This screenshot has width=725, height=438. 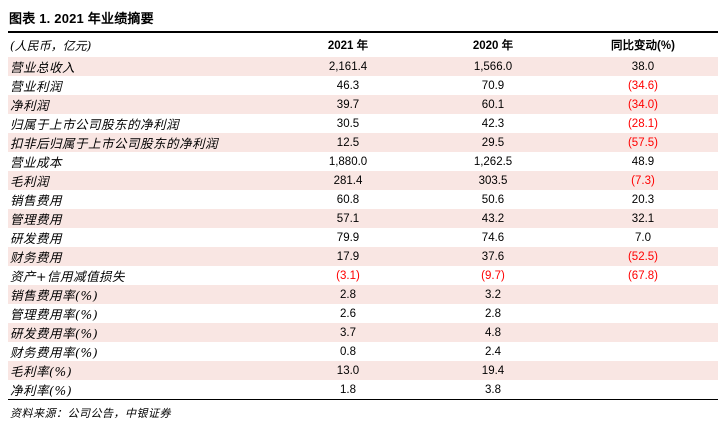 What do you see at coordinates (363, 256) in the screenshot?
I see `table-row: 财务费用 17.9 37.6 (52.5)` at bounding box center [363, 256].